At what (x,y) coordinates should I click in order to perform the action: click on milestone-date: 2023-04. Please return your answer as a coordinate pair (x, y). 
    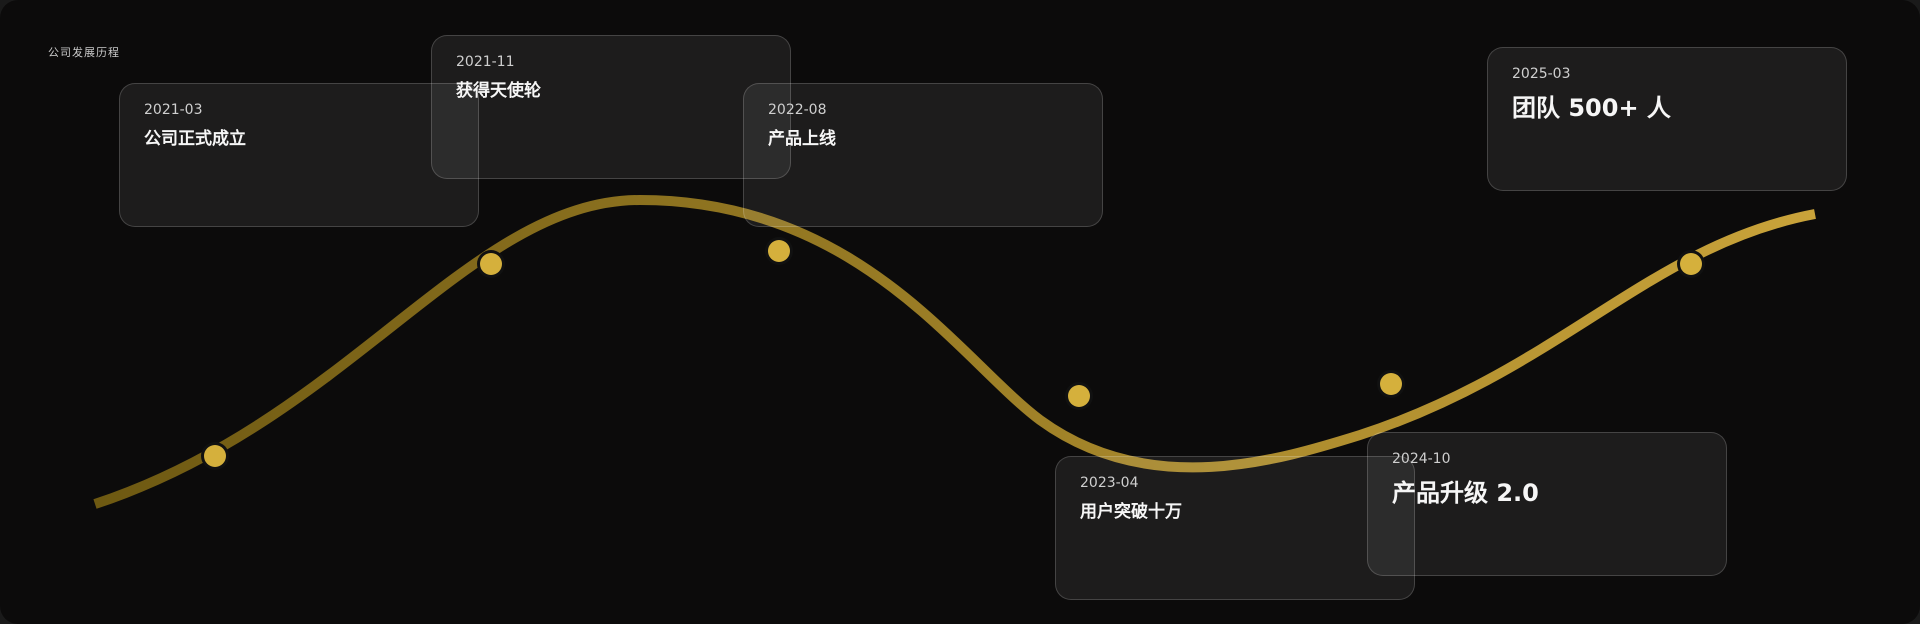
    Looking at the image, I should click on (1109, 483).